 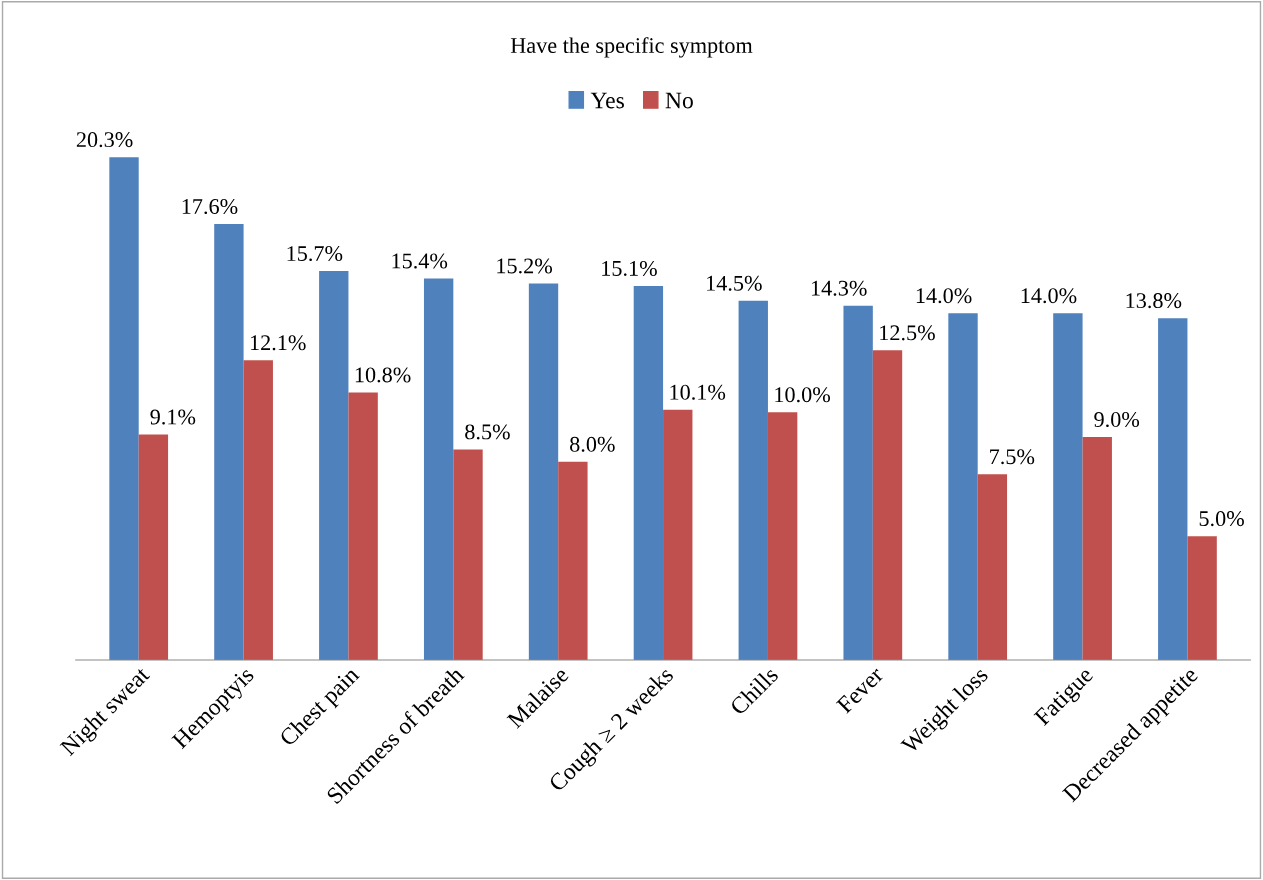 I want to click on data-label: 13.8%, so click(x=1154, y=301).